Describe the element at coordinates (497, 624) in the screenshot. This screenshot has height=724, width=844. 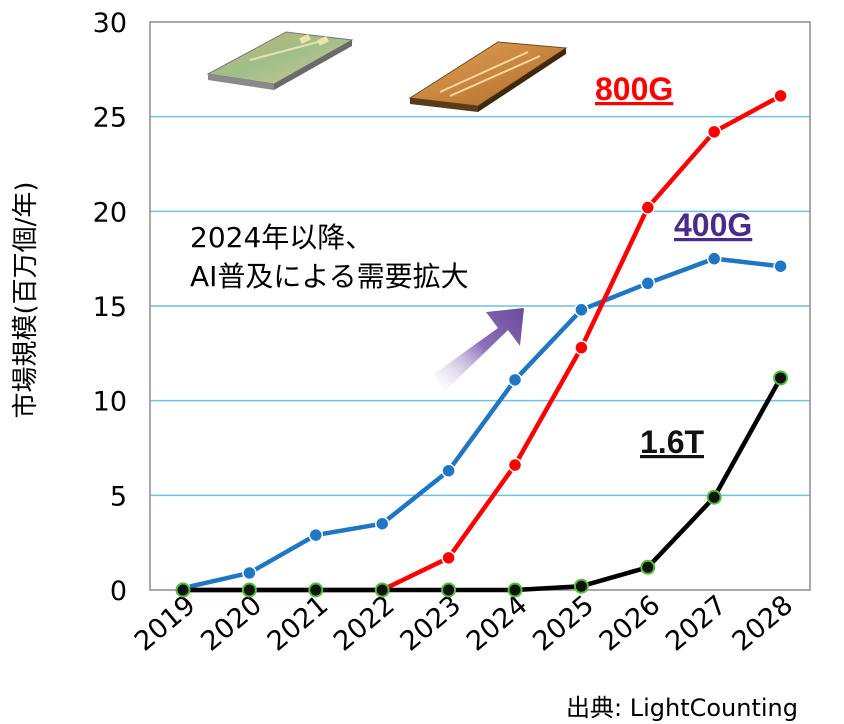
I see `x-tick-label: 2024` at that location.